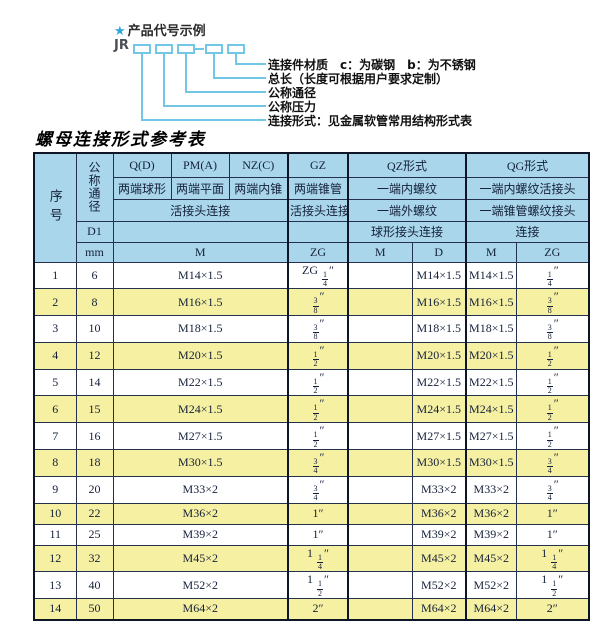 This screenshot has height=621, width=600. Describe the element at coordinates (94, 231) in the screenshot. I see `header-d1: D1` at that location.